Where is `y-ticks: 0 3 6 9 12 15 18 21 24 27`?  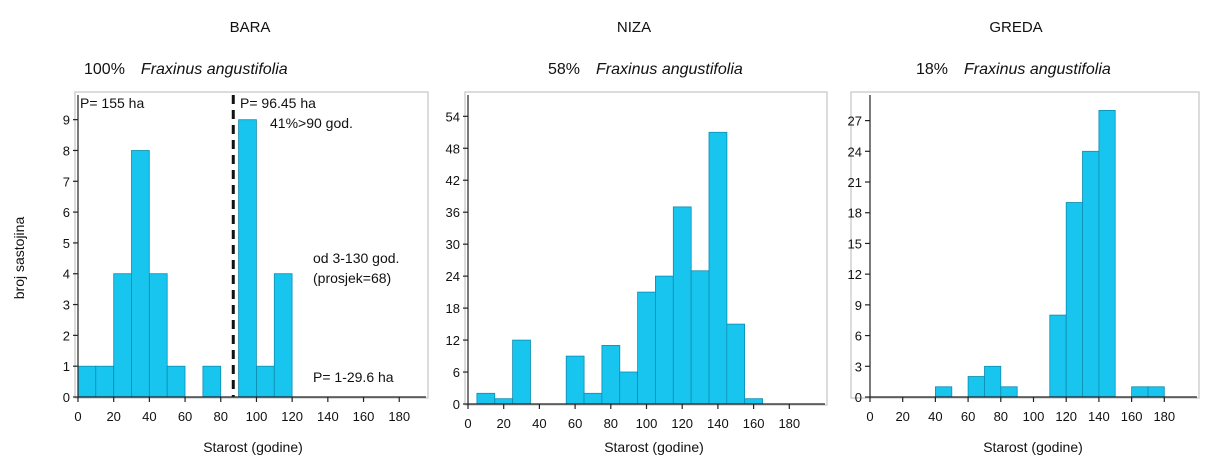 y-ticks: 0 3 6 9 12 15 18 21 24 27 is located at coordinates (859, 250).